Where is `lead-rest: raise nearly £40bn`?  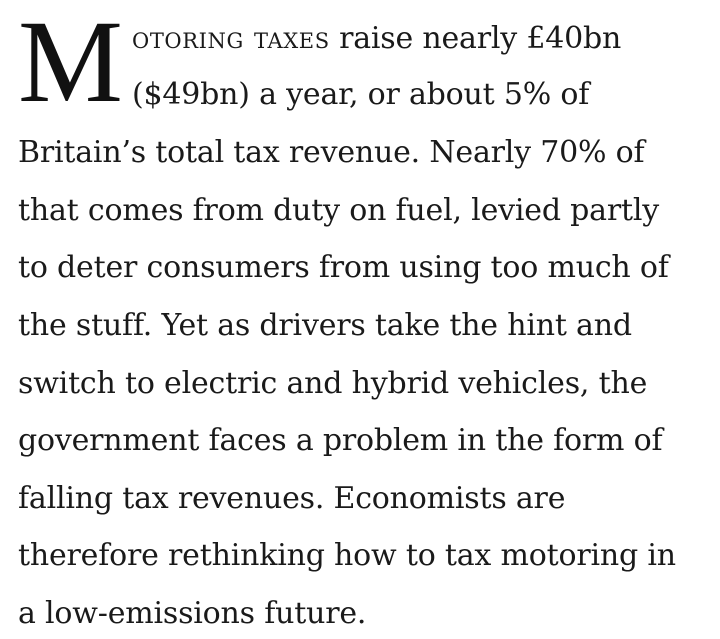
lead-rest: raise nearly £40bn is located at coordinates (475, 38).